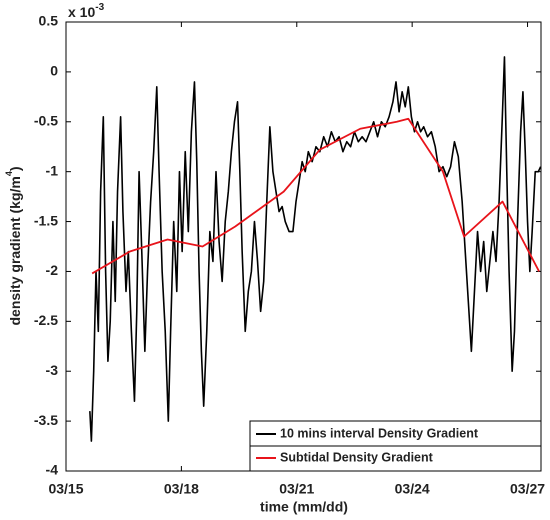 The width and height of the screenshot is (550, 520). Describe the element at coordinates (52, 470) in the screenshot. I see `y-tick-label: -4` at that location.